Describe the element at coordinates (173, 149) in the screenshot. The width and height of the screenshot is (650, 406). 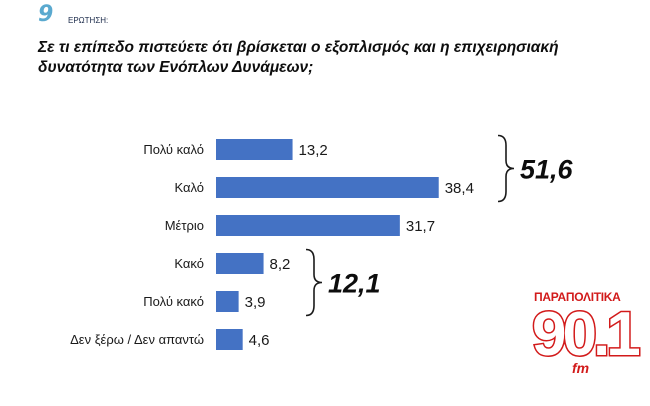
I see `category-label: Πολύ καλό` at that location.